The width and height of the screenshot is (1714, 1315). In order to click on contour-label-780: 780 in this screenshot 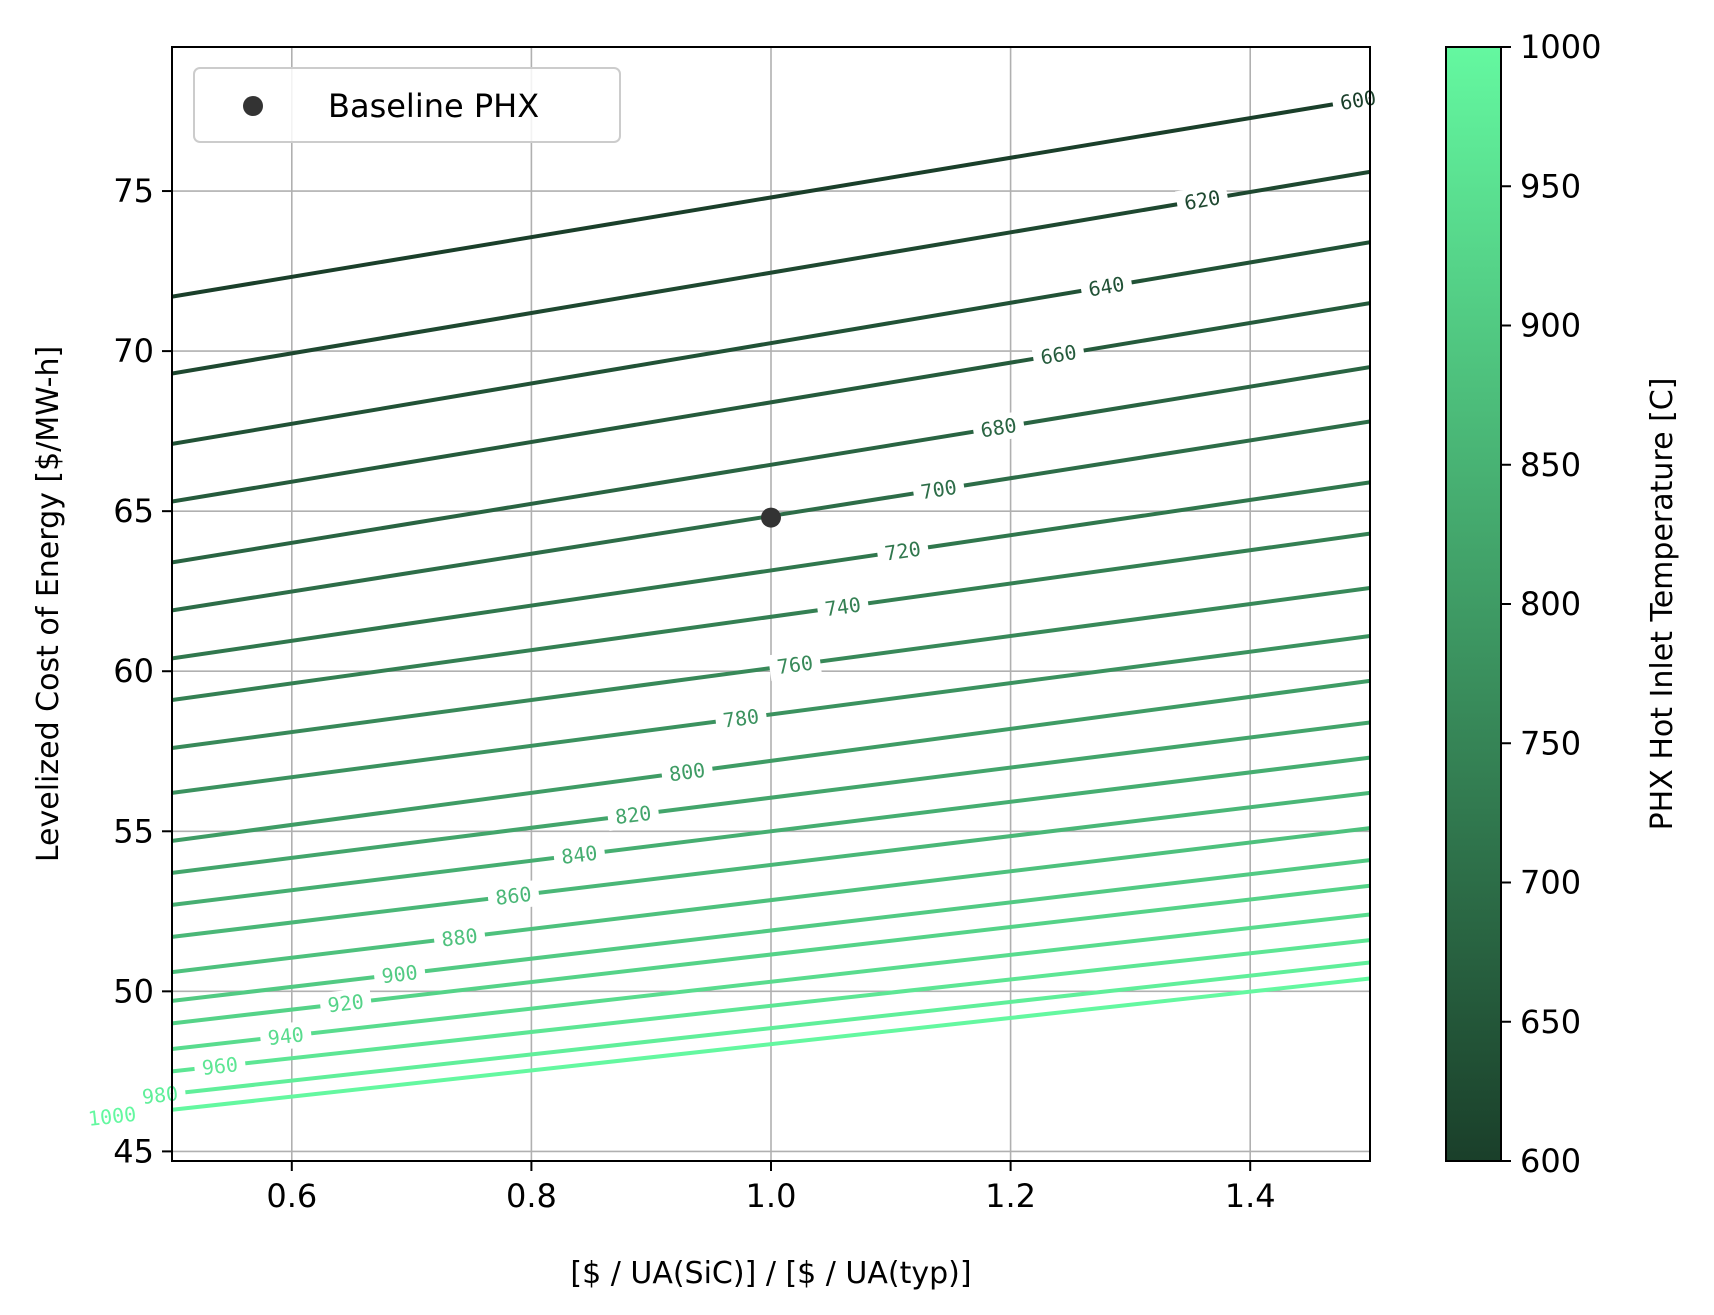, I will do `click(741, 718)`.